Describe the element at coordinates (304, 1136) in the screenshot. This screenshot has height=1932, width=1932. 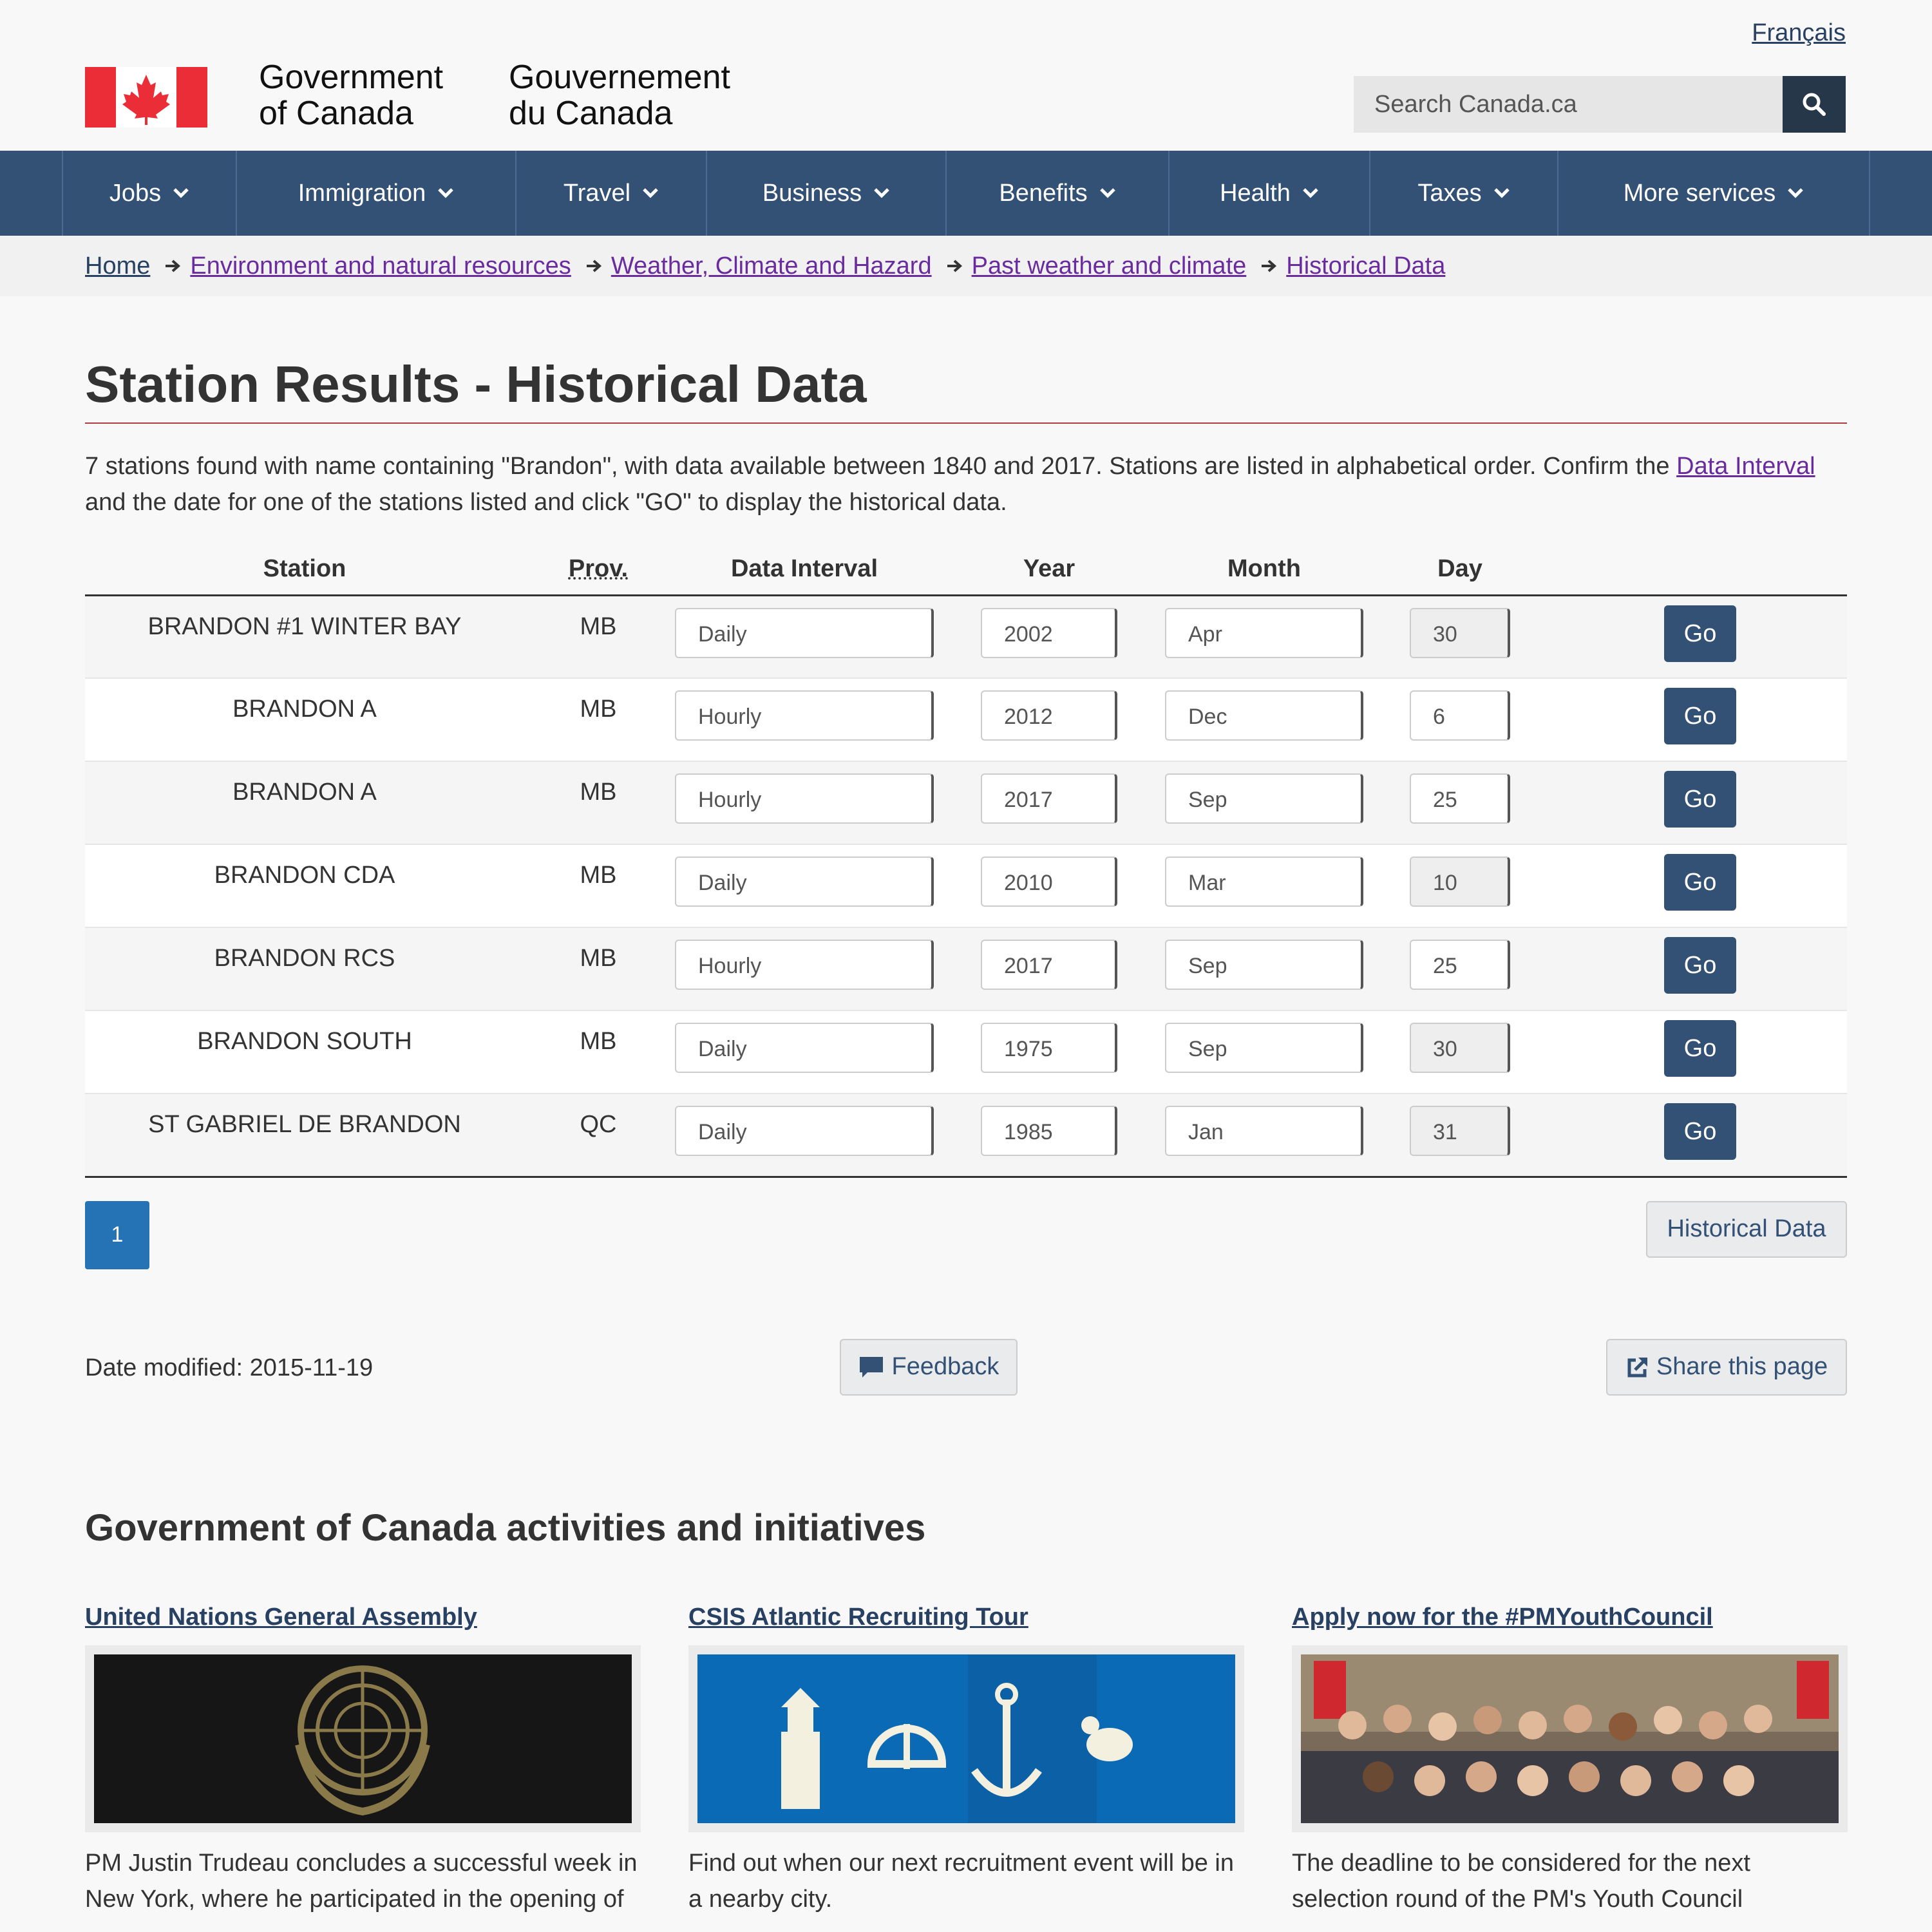
I see `station-name: ST GABRIEL DE BRANDON` at that location.